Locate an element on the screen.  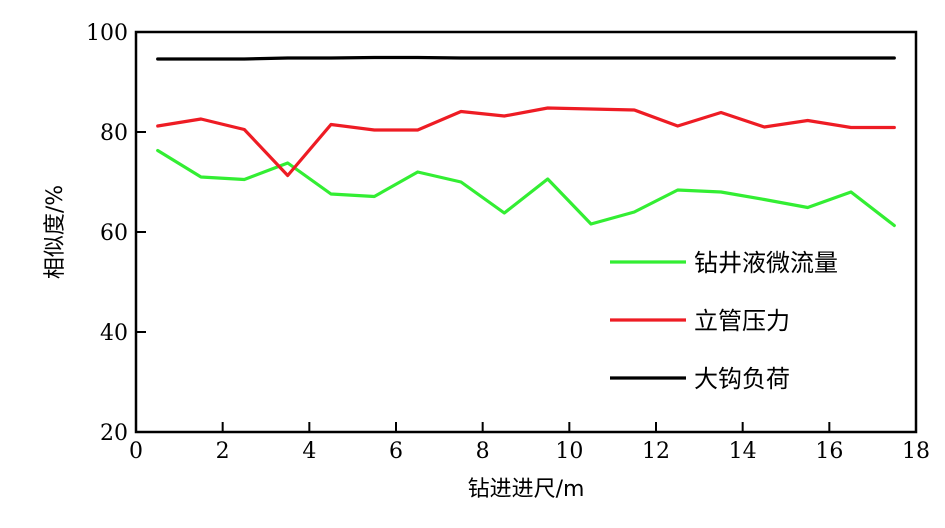
x-tick-label: 2 is located at coordinates (223, 451).